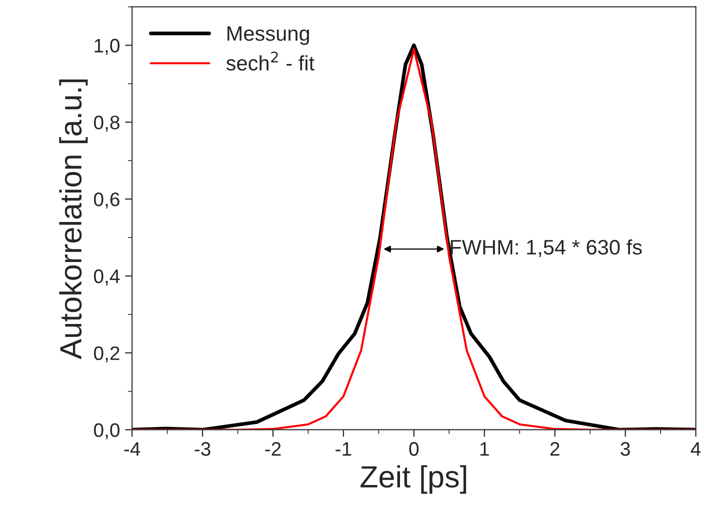  Describe the element at coordinates (268, 36) in the screenshot. I see `legend-label: Messung` at that location.